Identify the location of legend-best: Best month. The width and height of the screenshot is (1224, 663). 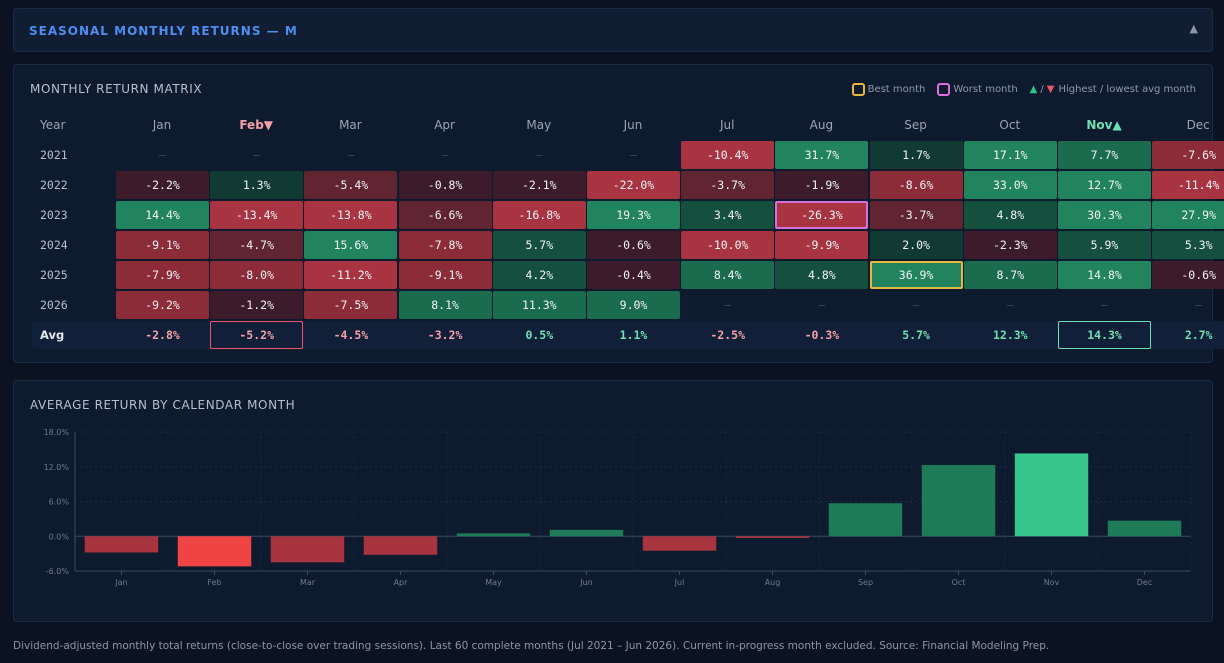
(888, 89).